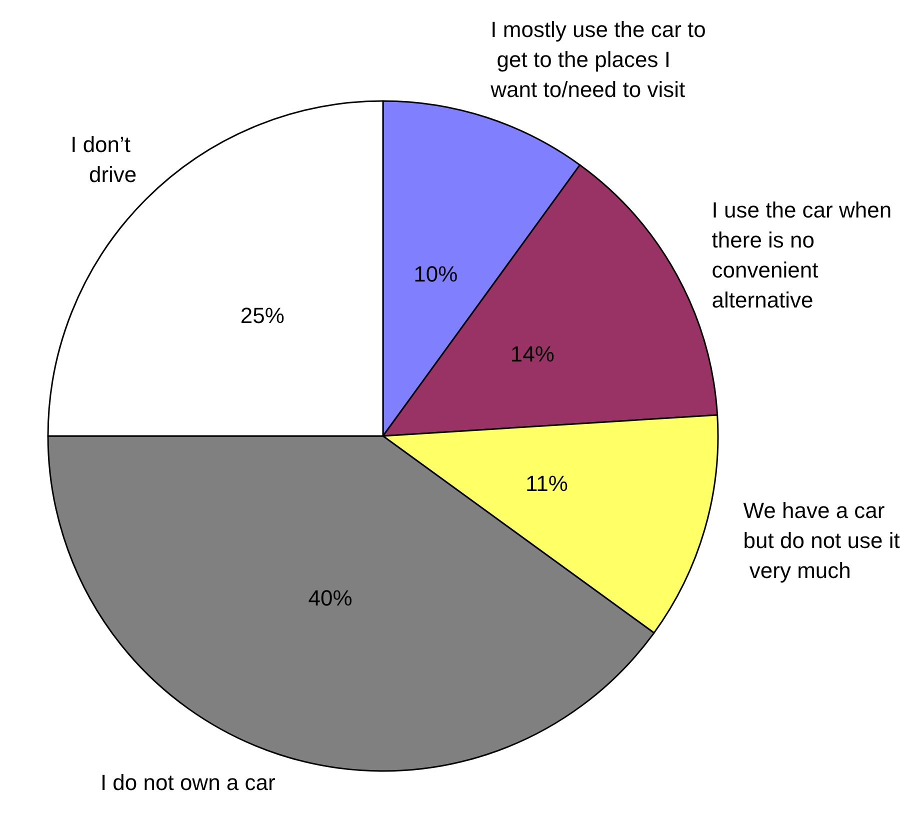  What do you see at coordinates (330, 598) in the screenshot?
I see `data-label: 40%` at bounding box center [330, 598].